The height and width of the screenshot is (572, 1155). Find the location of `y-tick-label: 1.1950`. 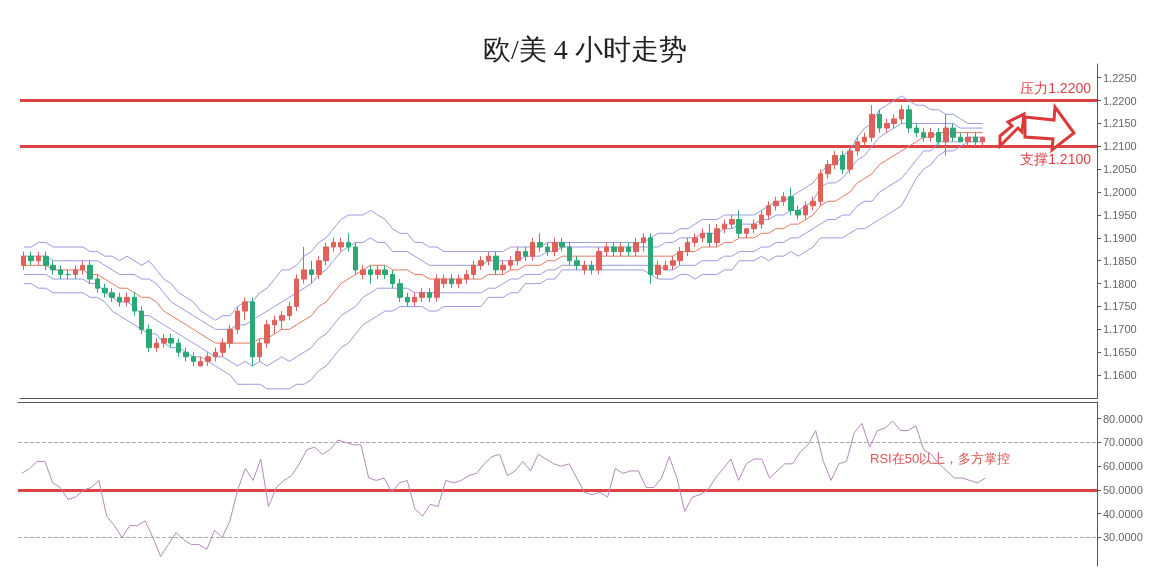

y-tick-label: 1.1950 is located at coordinates (1120, 214).